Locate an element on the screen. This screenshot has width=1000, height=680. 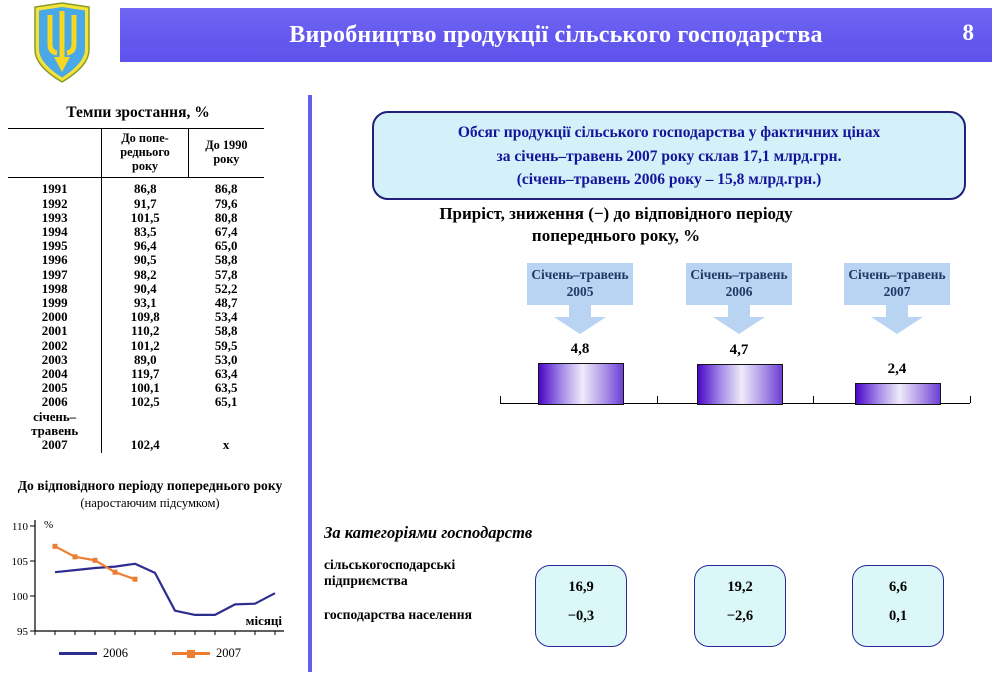
value-cell: 101,2 is located at coordinates (145, 345).